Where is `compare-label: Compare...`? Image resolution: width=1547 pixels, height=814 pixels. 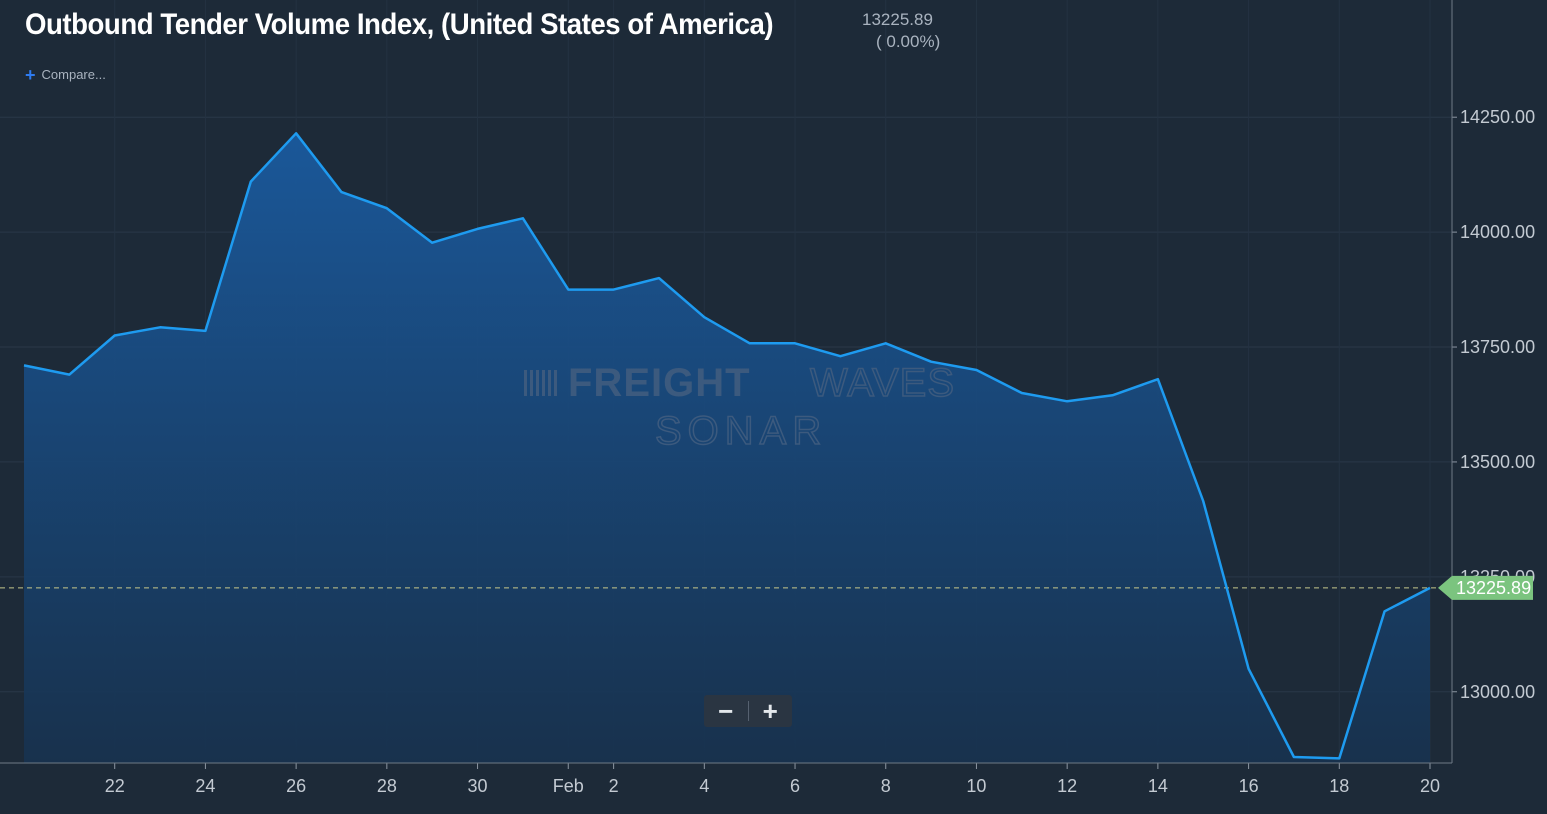 compare-label: Compare... is located at coordinates (73, 74).